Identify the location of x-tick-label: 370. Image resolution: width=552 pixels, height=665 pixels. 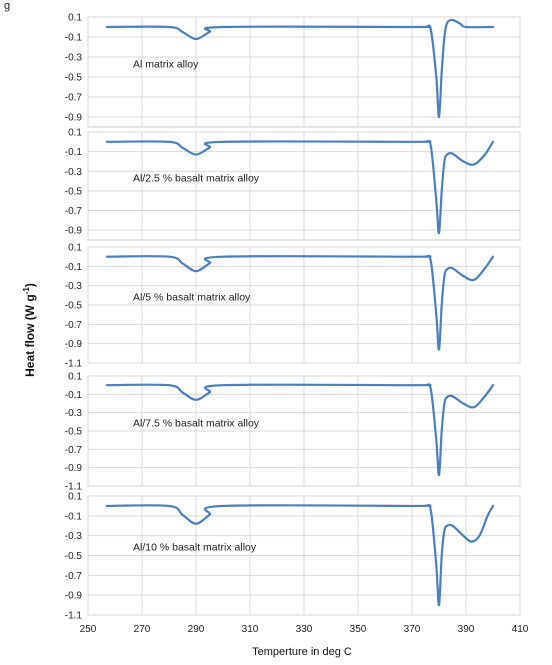
(412, 629).